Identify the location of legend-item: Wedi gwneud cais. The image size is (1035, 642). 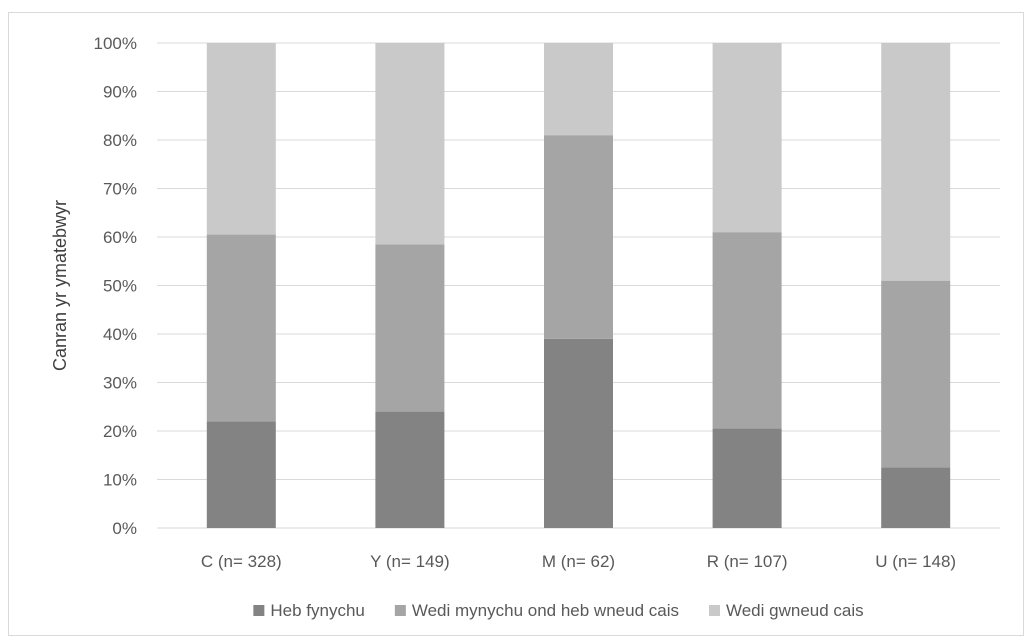
(786, 610).